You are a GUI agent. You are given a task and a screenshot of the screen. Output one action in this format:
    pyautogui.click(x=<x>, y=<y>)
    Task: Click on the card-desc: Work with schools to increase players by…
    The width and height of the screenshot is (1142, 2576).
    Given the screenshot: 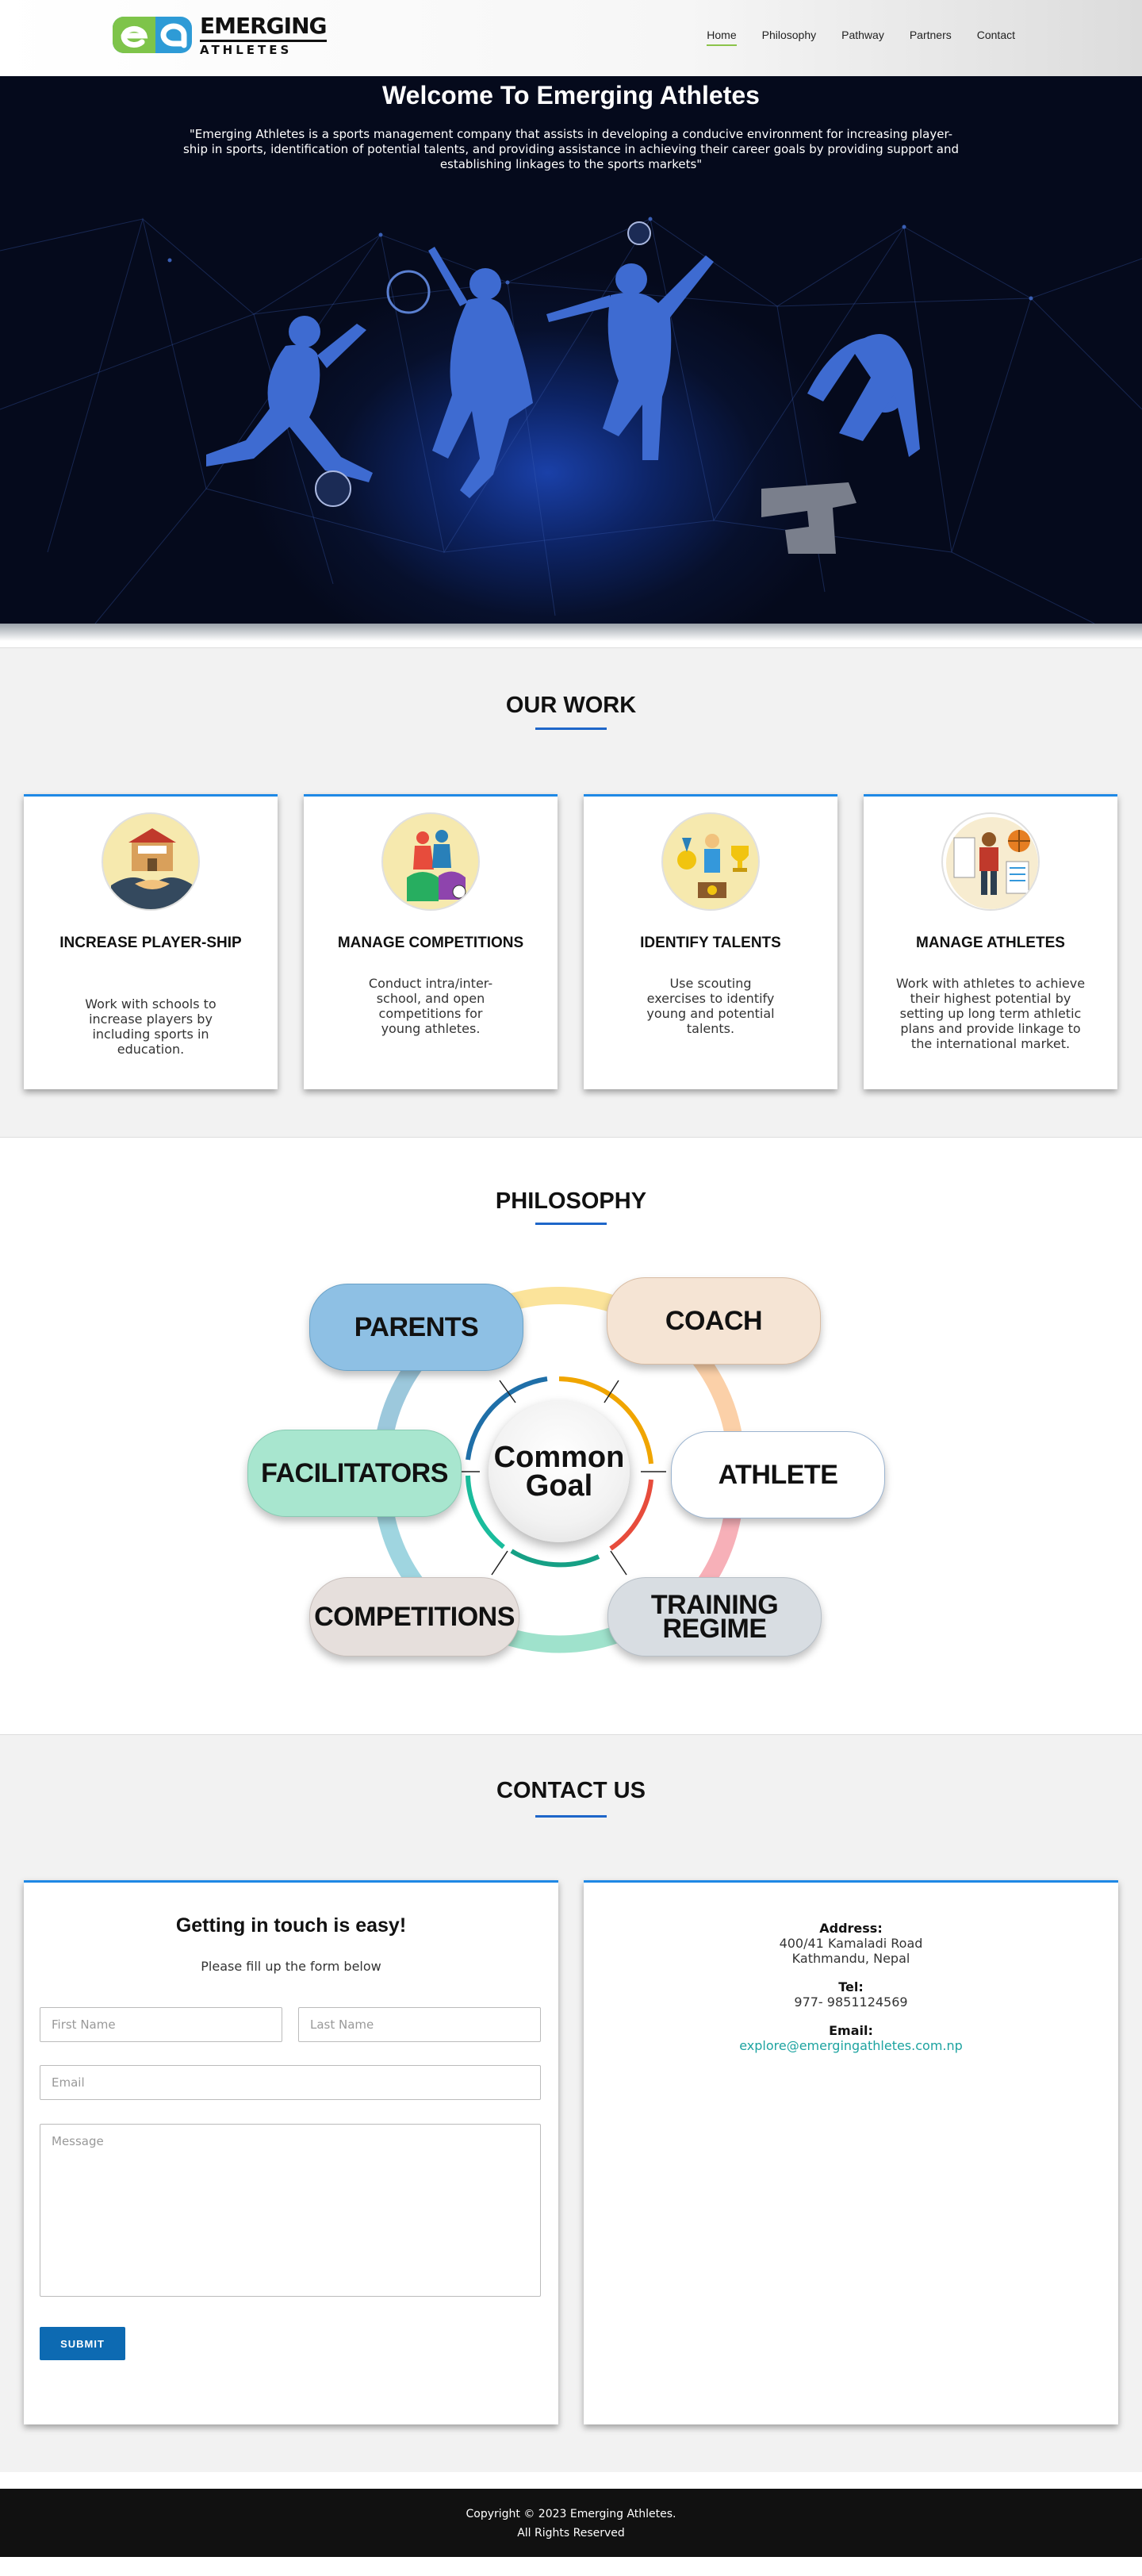 What is the action you would take?
    pyautogui.click(x=151, y=1026)
    